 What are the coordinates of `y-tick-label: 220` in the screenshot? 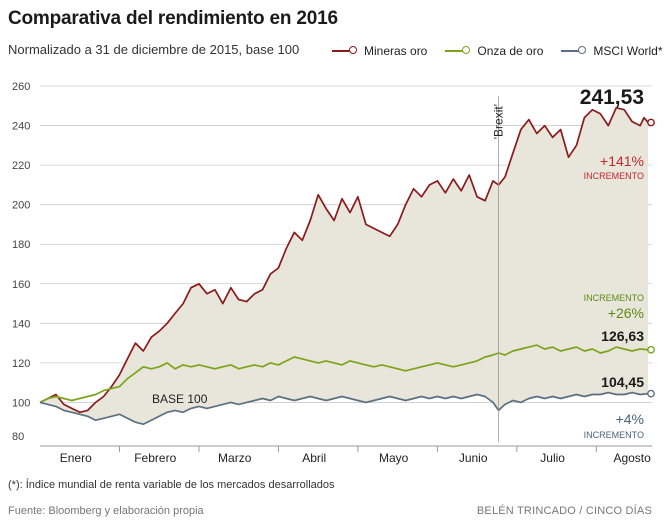 It's located at (21, 166).